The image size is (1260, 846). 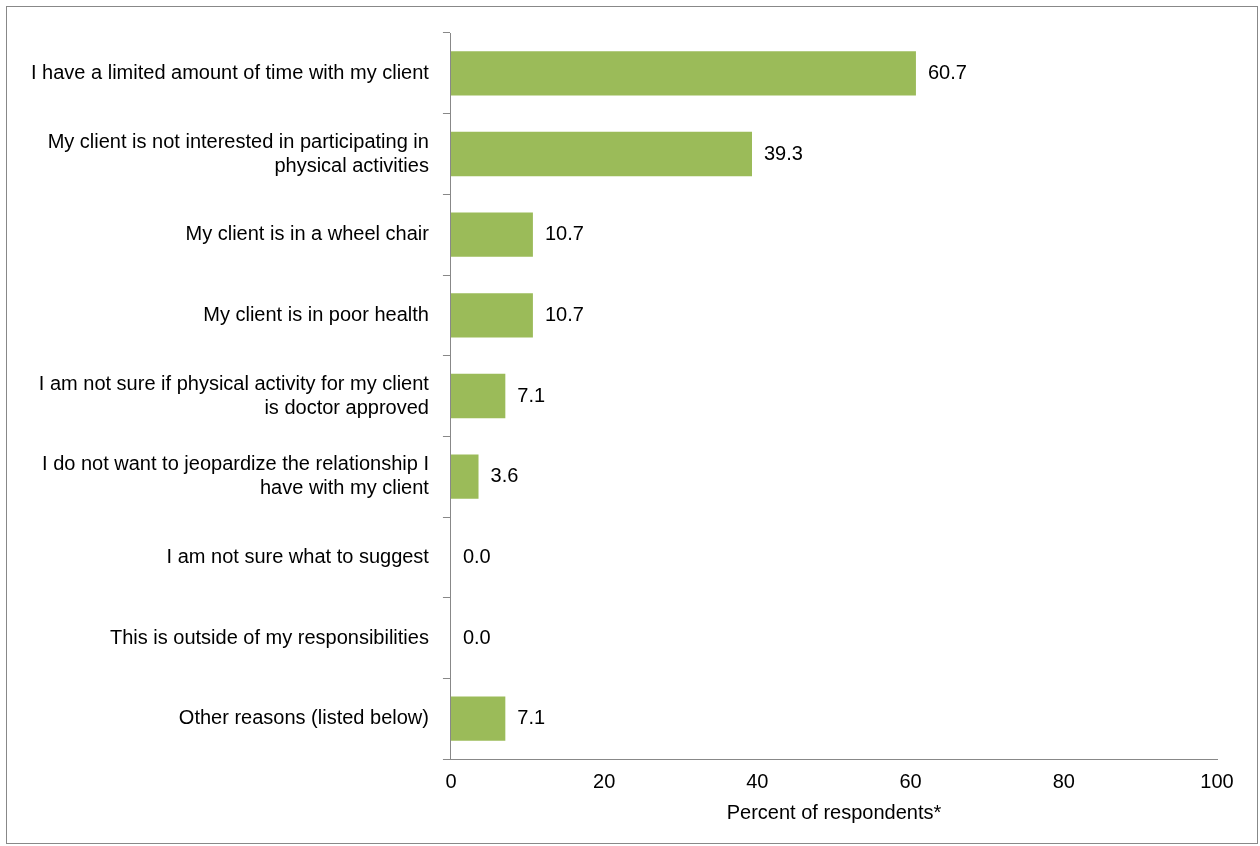 I want to click on y-tick-label: My client is not interested in participating in physical activities, so click(x=238, y=152).